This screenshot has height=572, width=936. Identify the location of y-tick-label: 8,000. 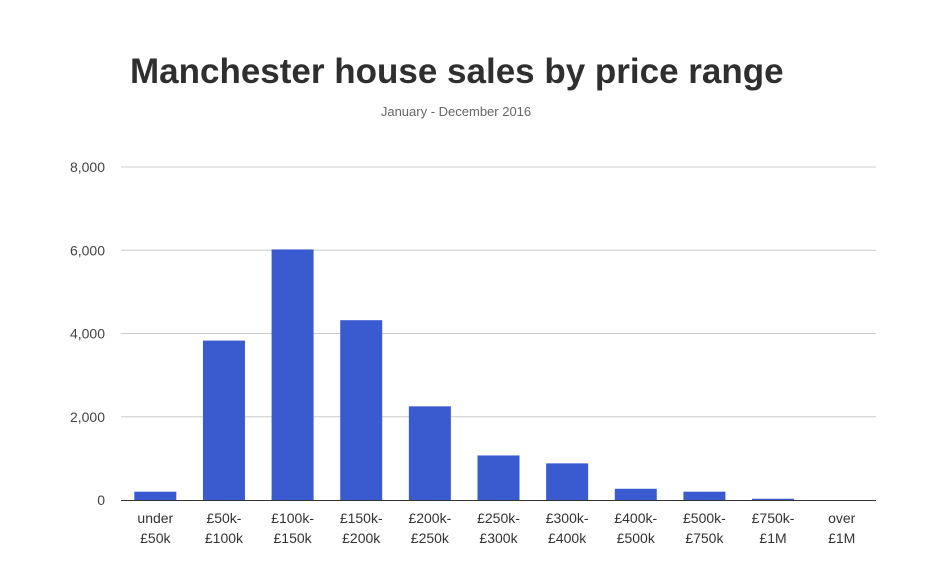
(87, 167).